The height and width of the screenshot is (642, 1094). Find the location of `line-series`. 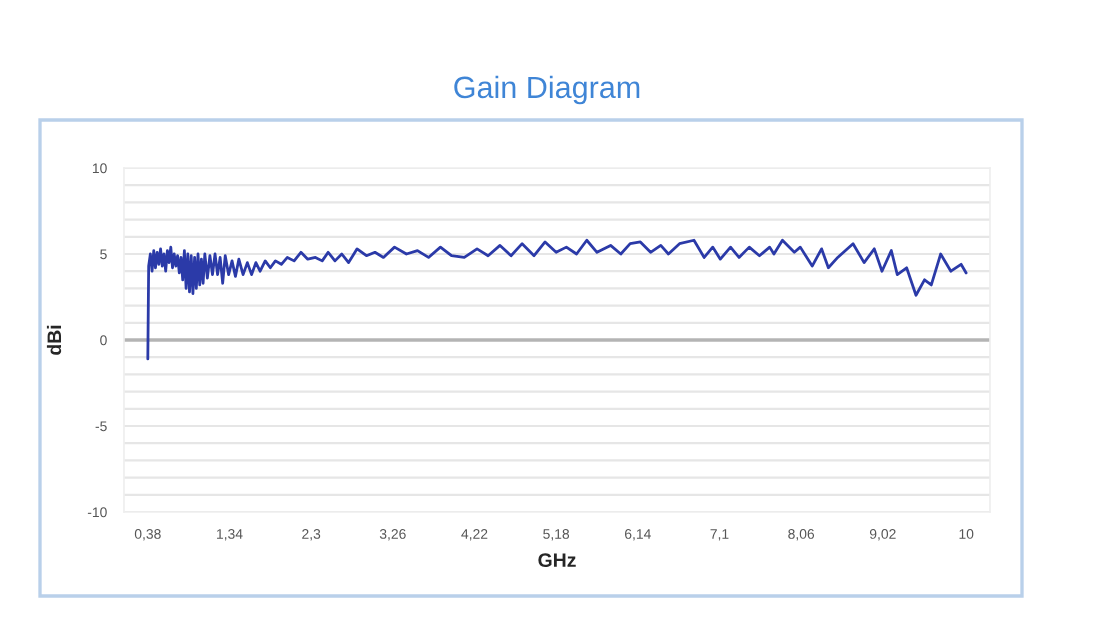

line-series is located at coordinates (557, 299).